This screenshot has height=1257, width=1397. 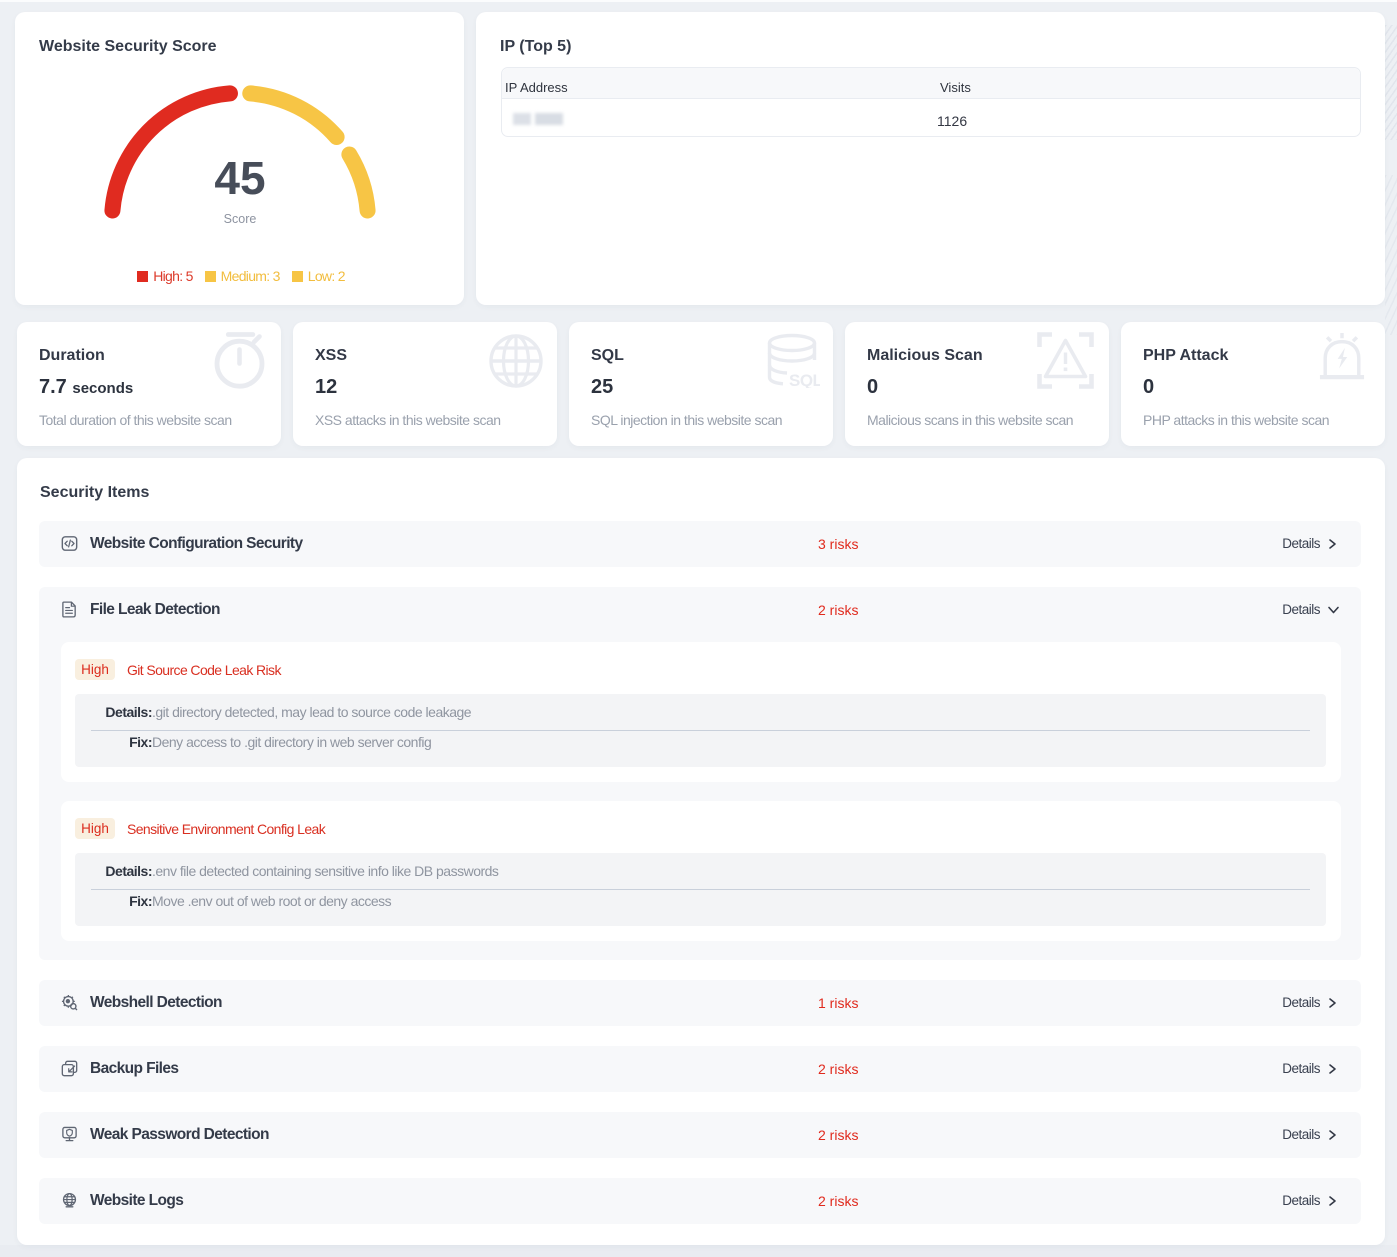 I want to click on svg-text: SQL, so click(x=804, y=379).